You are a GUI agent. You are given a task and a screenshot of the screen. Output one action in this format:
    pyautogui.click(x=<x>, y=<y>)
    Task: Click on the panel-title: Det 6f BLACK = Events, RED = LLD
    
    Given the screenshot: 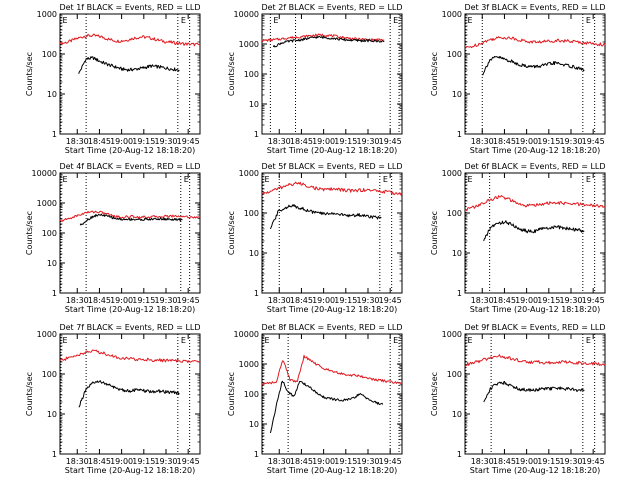 What is the action you would take?
    pyautogui.click(x=534, y=166)
    